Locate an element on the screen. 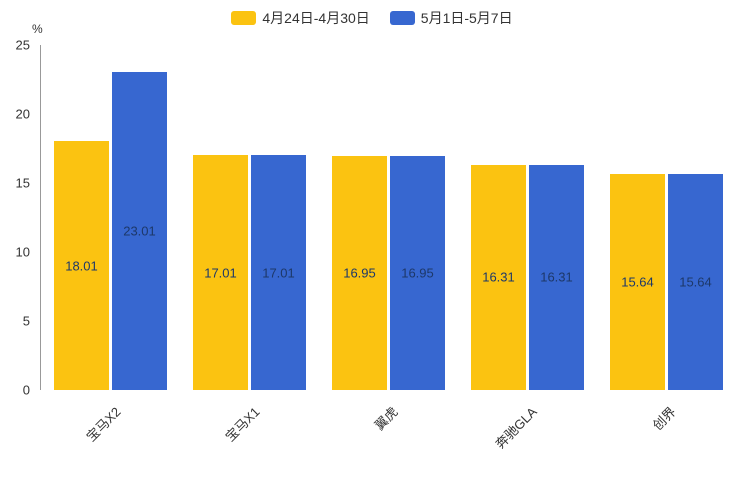  legend-item-week1: 4月24日-4月30日 is located at coordinates (300, 18).